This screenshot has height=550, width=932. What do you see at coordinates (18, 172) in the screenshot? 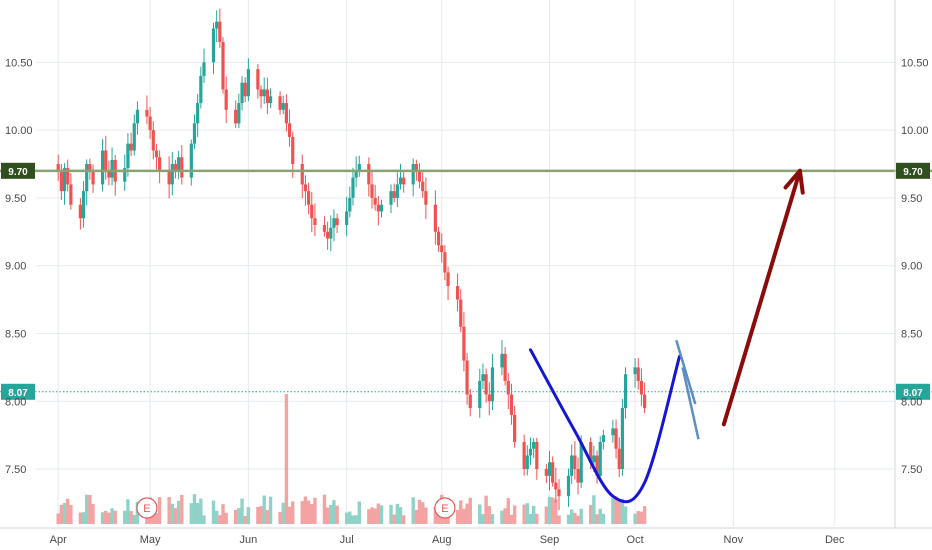
I see `resistance-tag-left-label: 9.70` at bounding box center [18, 172].